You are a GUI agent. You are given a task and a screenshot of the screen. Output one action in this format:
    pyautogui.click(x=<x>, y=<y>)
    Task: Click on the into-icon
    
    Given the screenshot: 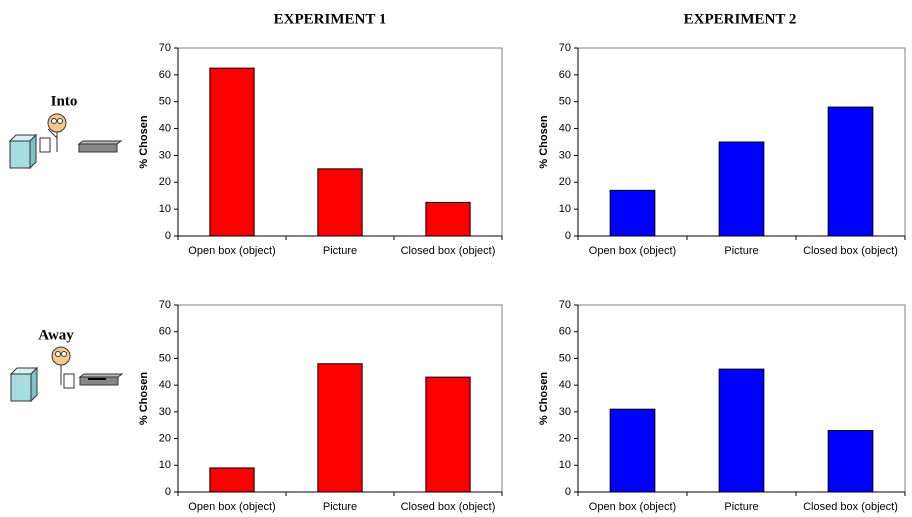 What is the action you would take?
    pyautogui.click(x=65, y=141)
    